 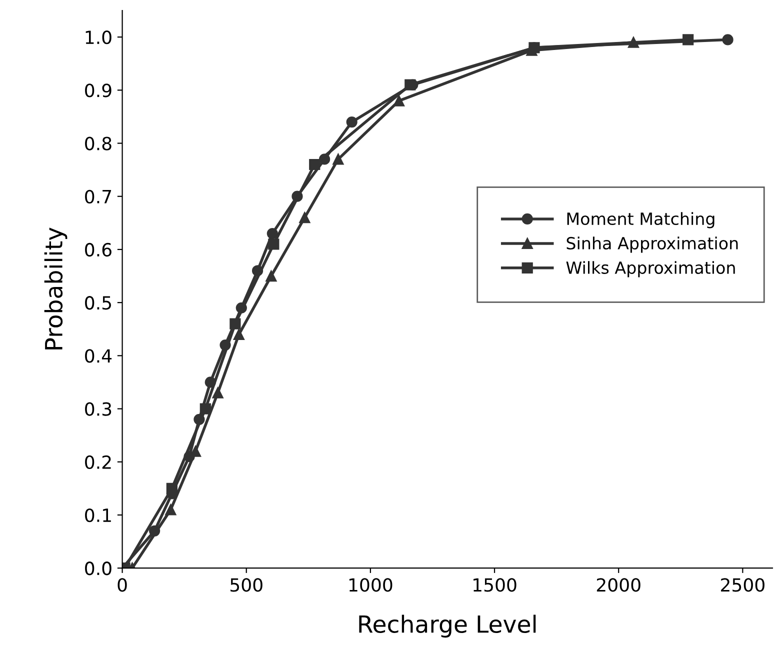 What do you see at coordinates (98, 462) in the screenshot?
I see `y-tick-label: 0.2` at bounding box center [98, 462].